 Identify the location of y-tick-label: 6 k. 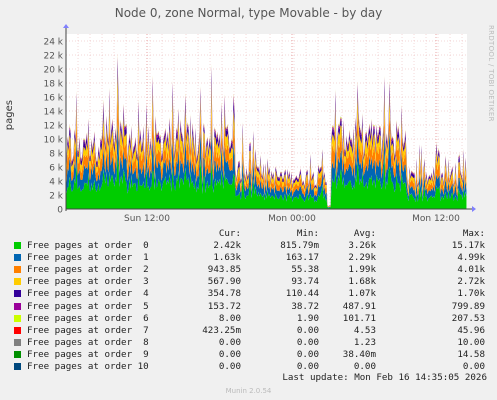
(56, 169).